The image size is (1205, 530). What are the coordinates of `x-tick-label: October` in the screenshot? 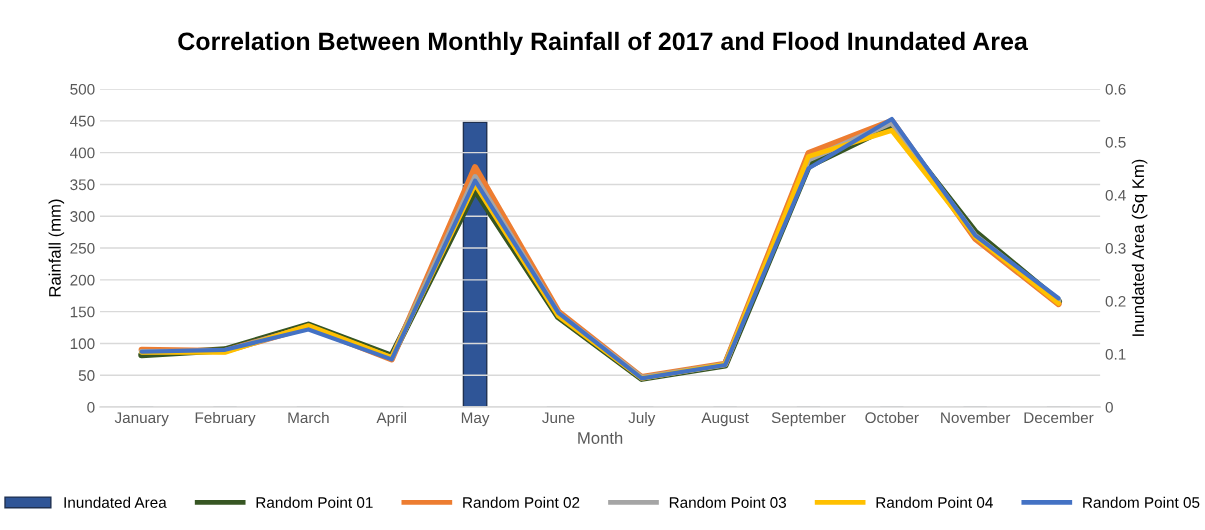 It's located at (892, 417).